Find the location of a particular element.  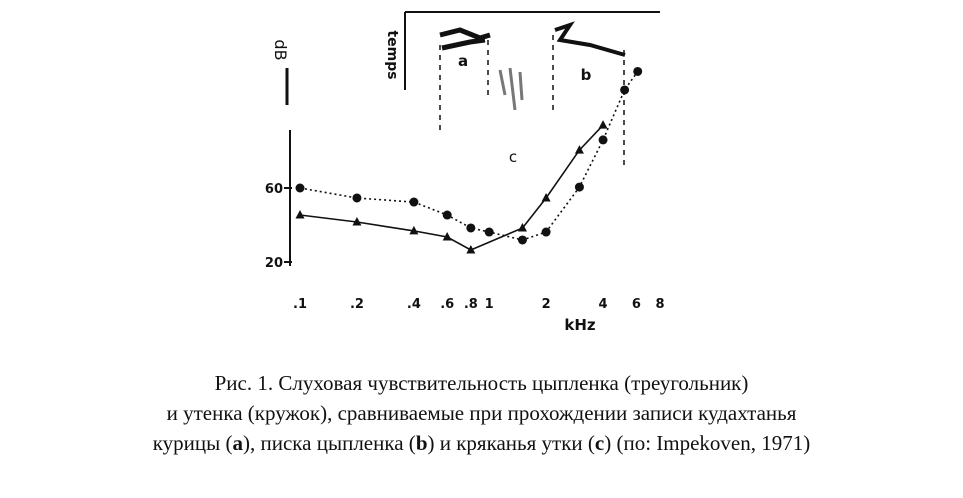

caption-text: а is located at coordinates (237, 443).